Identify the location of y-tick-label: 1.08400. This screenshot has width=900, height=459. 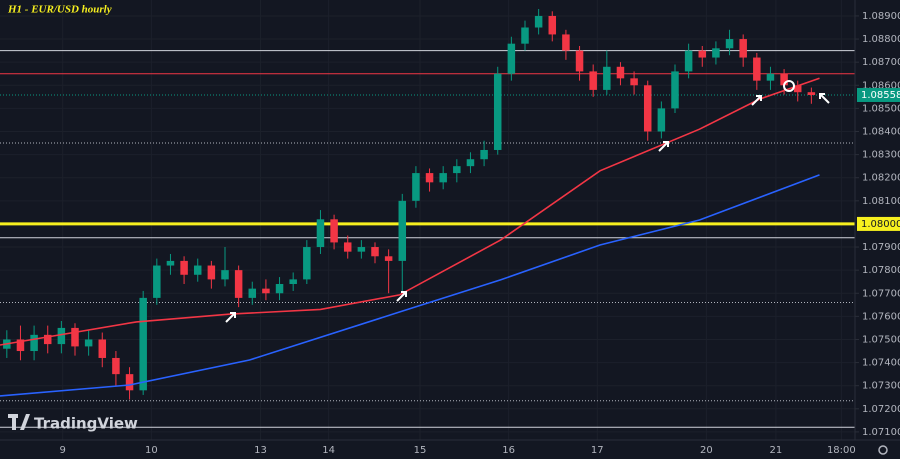
(881, 131).